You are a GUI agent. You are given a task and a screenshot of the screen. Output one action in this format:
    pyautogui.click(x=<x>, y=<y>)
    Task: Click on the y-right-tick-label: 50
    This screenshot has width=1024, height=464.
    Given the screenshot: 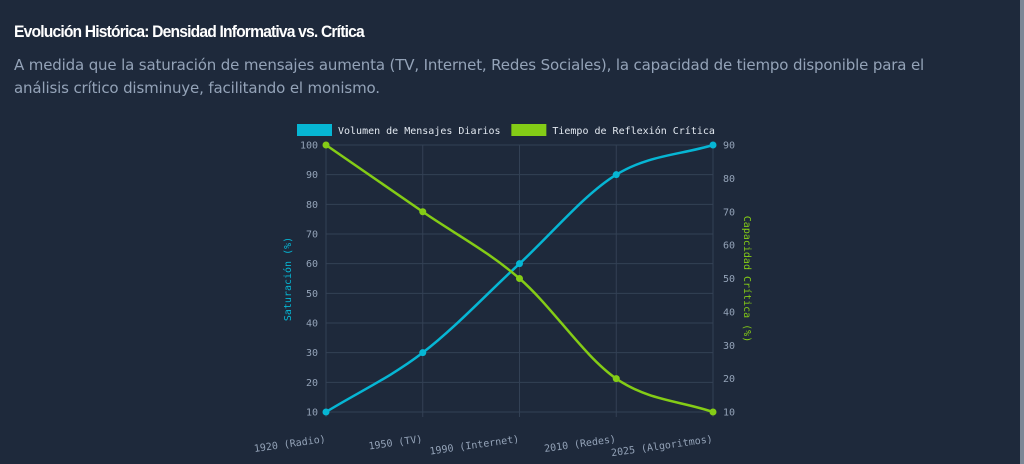 What is the action you would take?
    pyautogui.click(x=729, y=279)
    